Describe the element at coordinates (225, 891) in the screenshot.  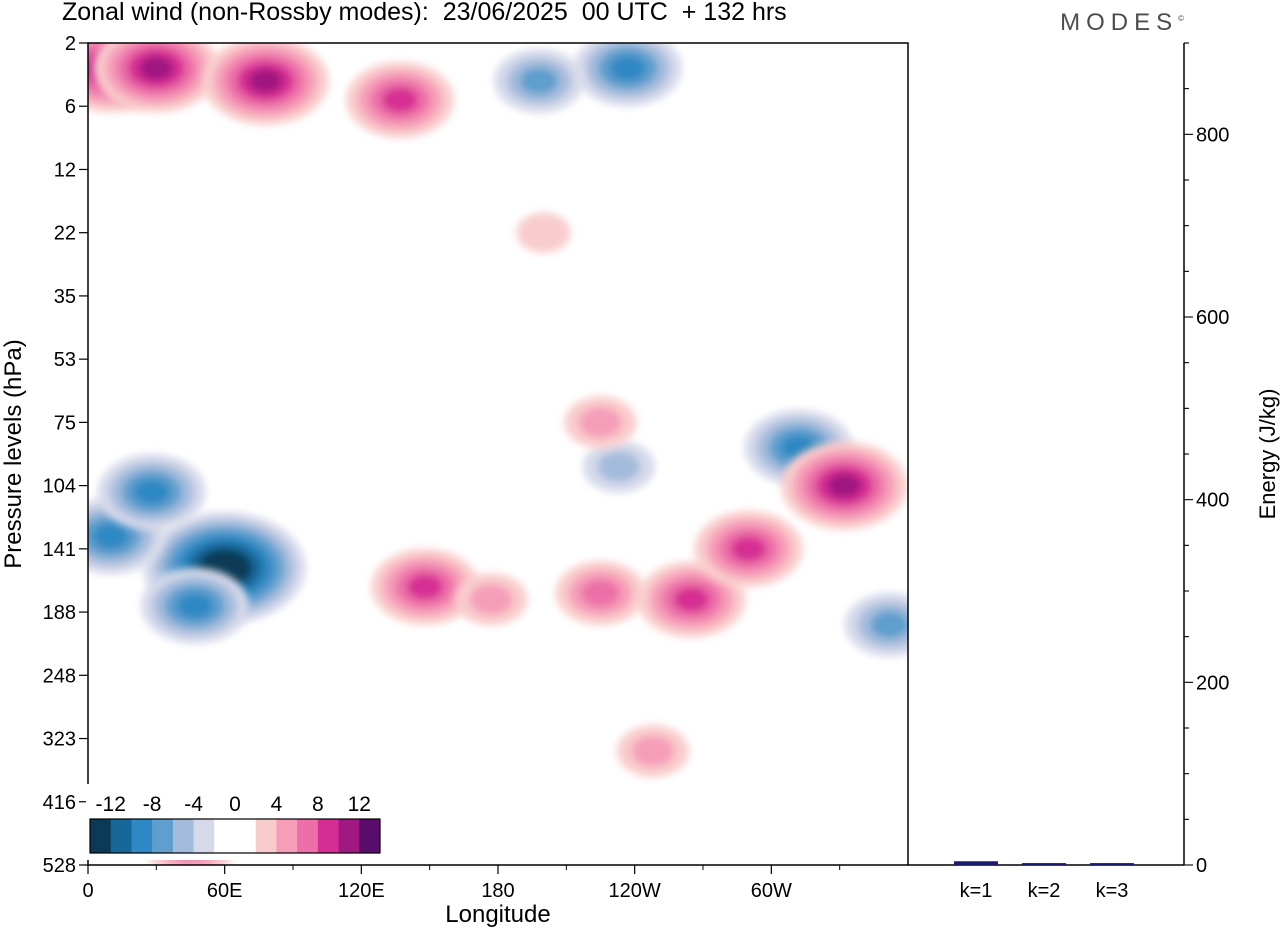
I see `x-tick-label: 60E` at that location.